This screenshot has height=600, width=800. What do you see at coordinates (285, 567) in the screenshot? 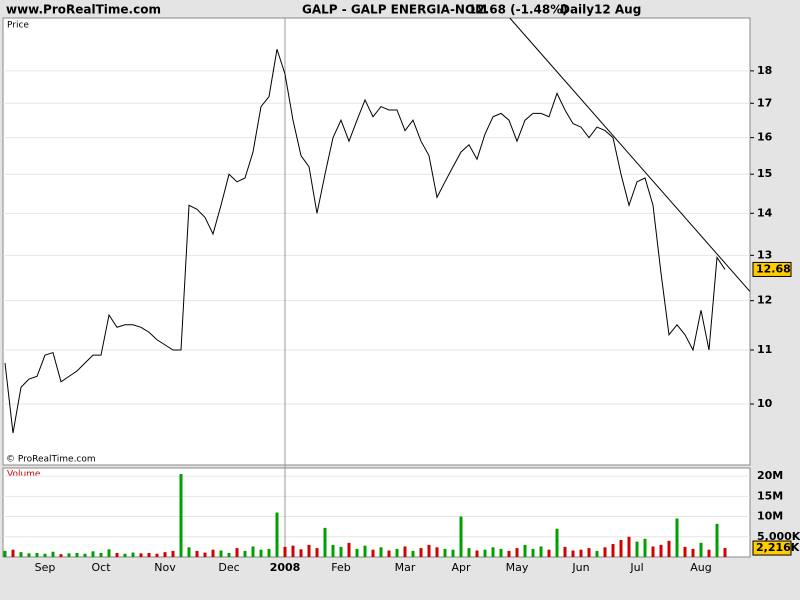
I see `x-tick-label: 2008` at bounding box center [285, 567].